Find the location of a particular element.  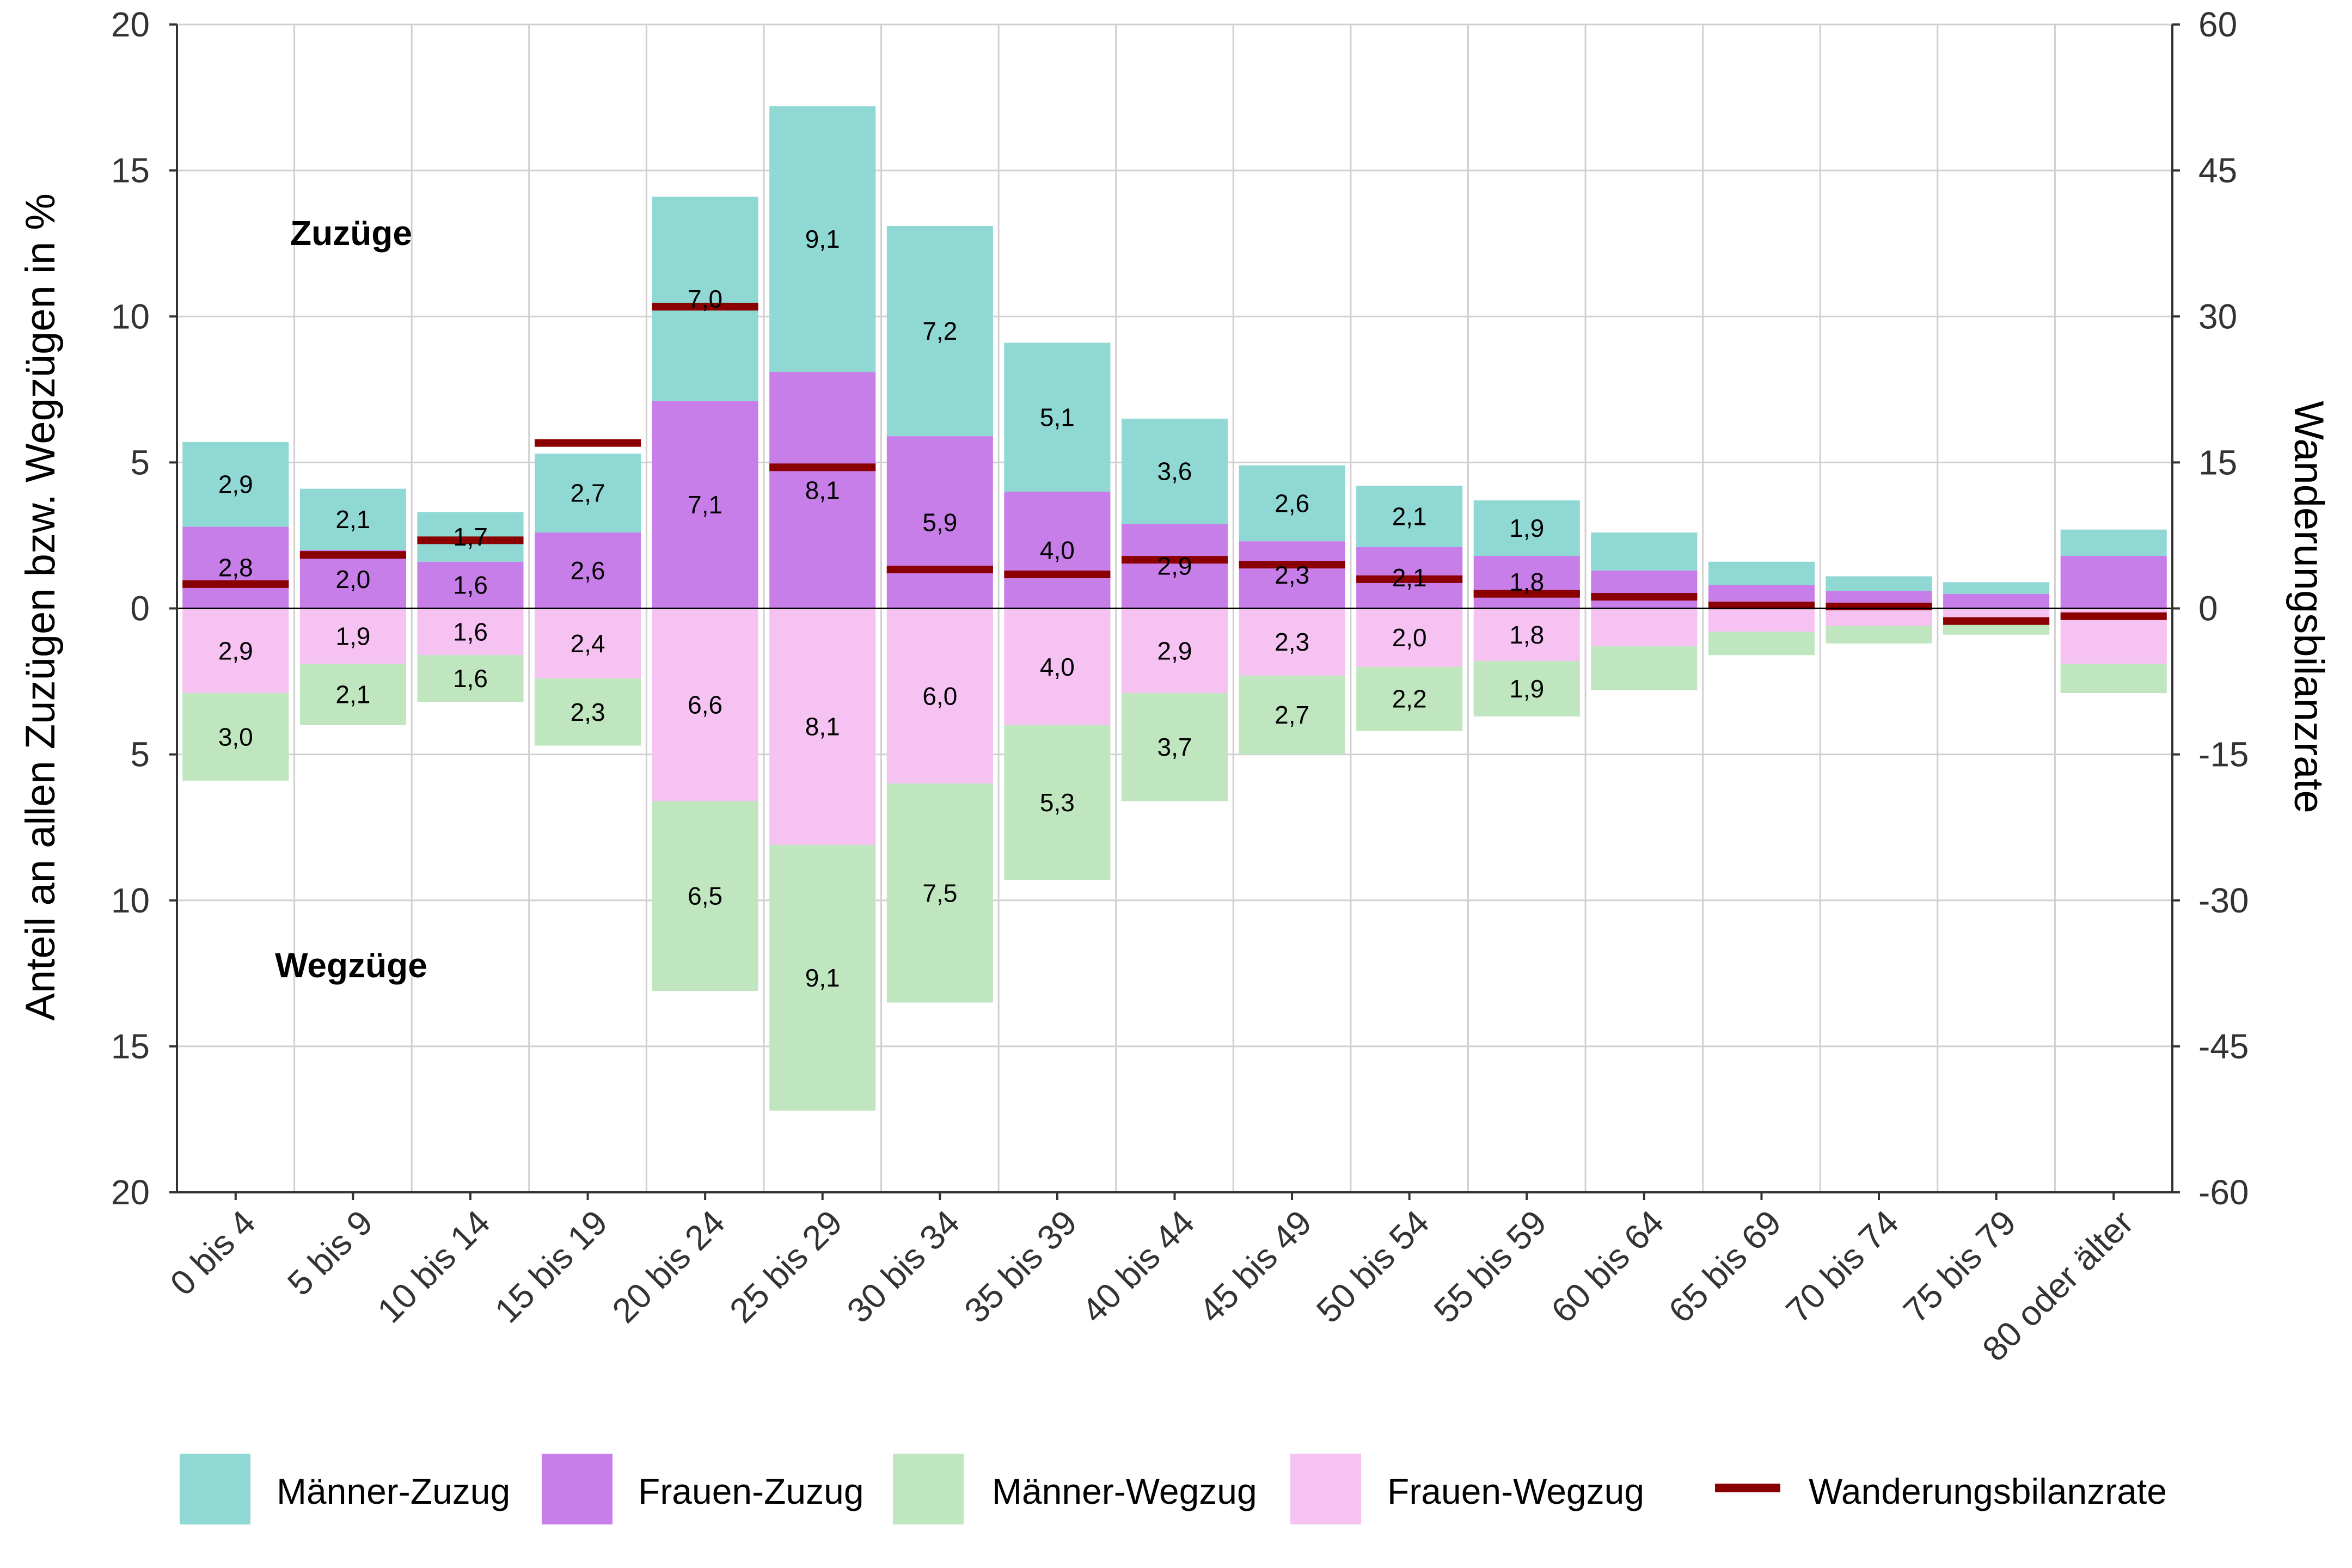

legend-label-maenner-wegzug: Männer-Wegzug is located at coordinates (1124, 1491).